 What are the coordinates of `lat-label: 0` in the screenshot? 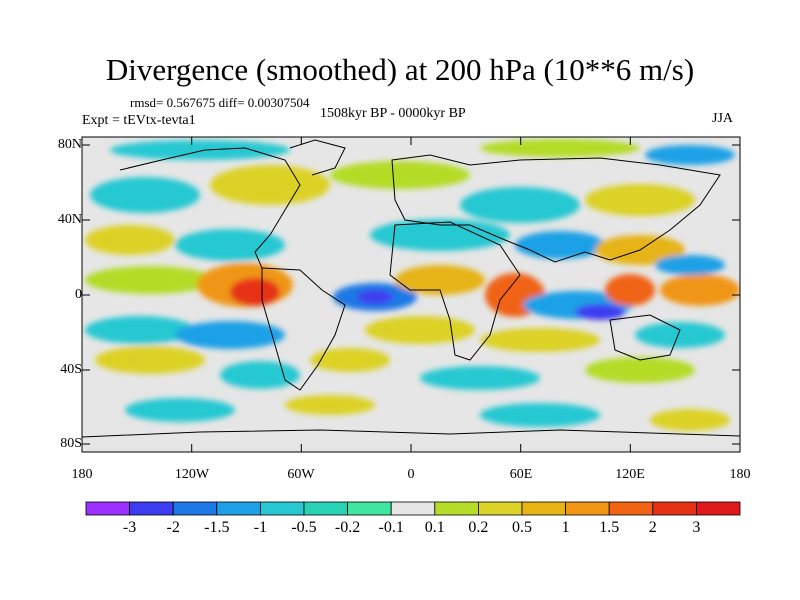 It's located at (78, 294).